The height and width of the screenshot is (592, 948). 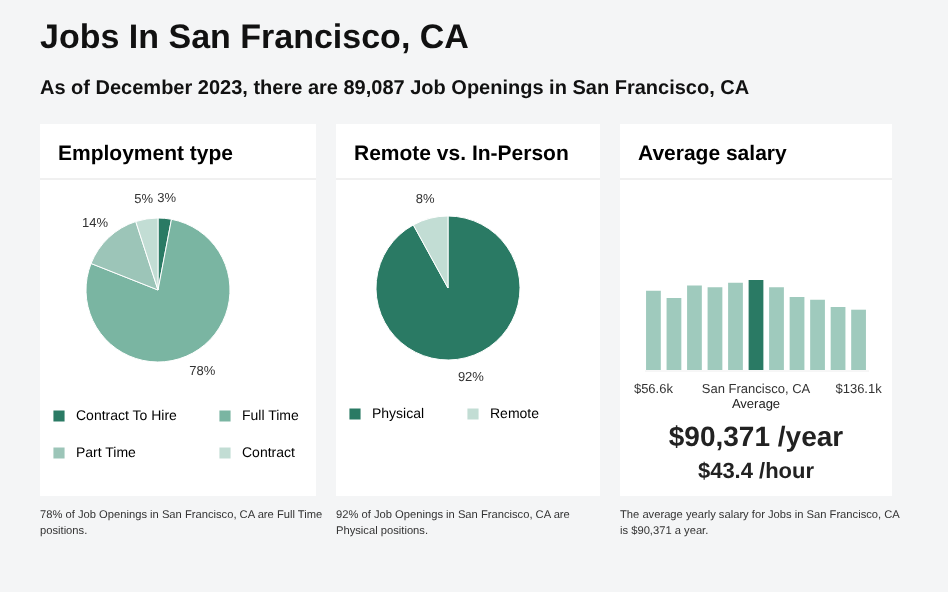 I want to click on chart-title: Remote vs. In-Person, so click(x=468, y=152).